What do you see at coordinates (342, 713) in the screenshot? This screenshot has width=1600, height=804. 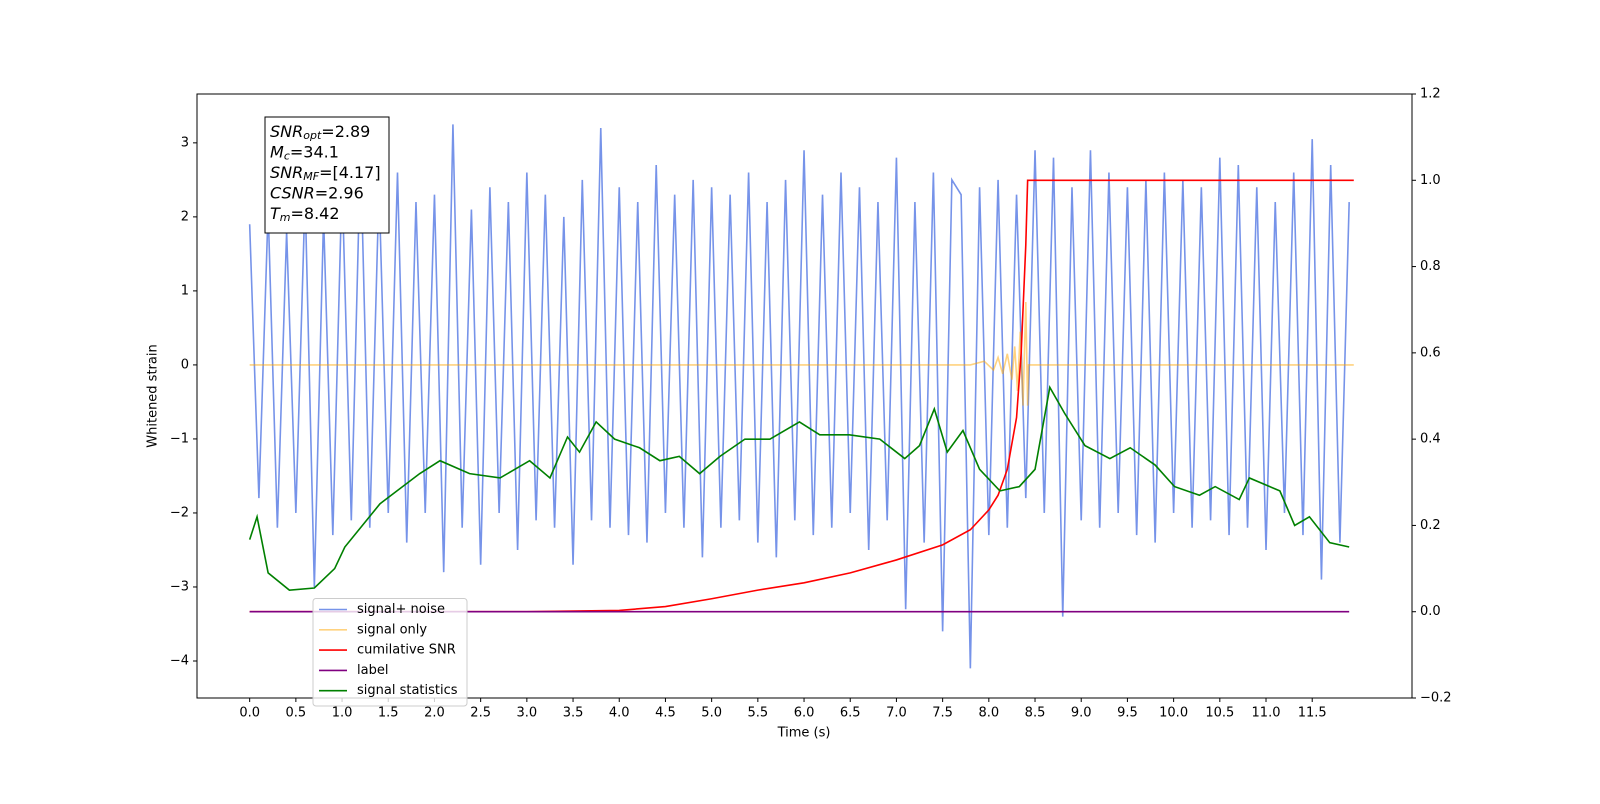 I see `x-tick-label: 1.0` at bounding box center [342, 713].